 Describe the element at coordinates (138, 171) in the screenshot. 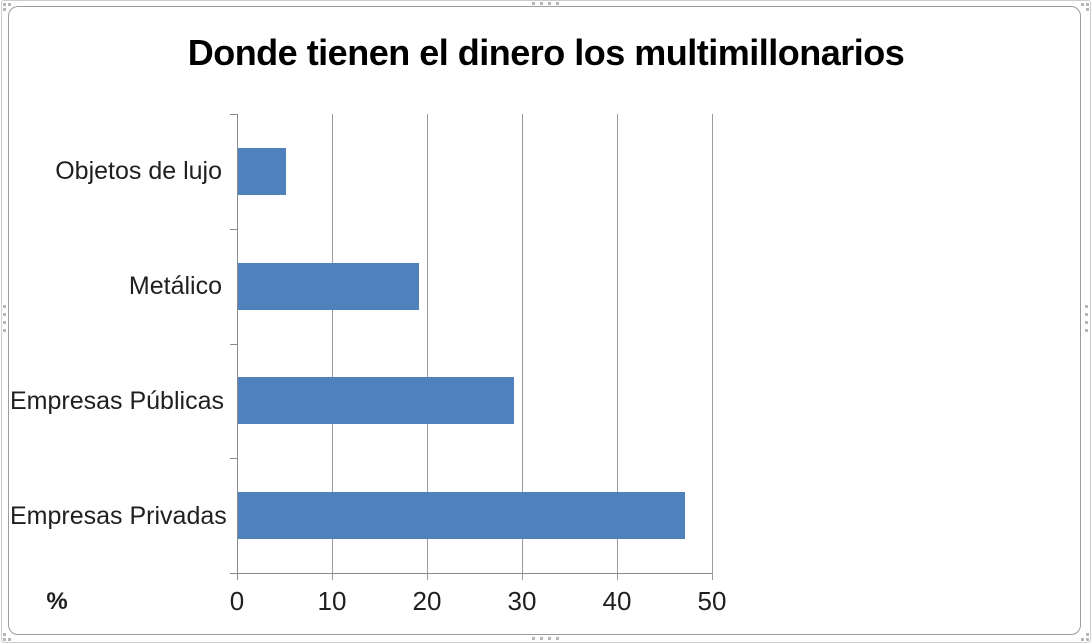

I see `category-axis-label: Objetos de lujo` at that location.